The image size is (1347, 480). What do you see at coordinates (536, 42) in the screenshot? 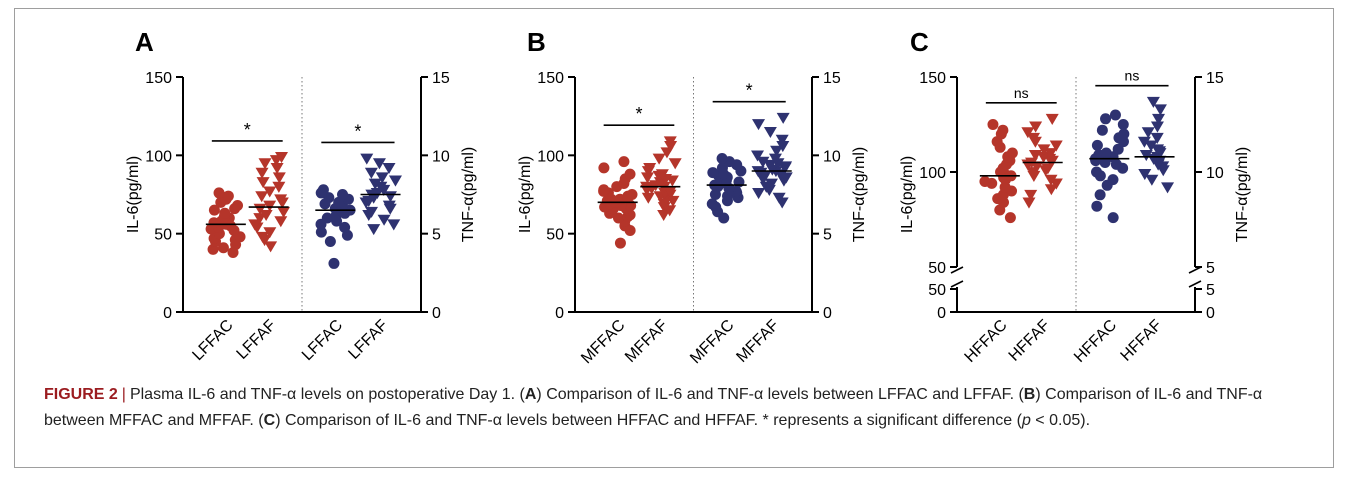
I see `panel-label: B` at bounding box center [536, 42].